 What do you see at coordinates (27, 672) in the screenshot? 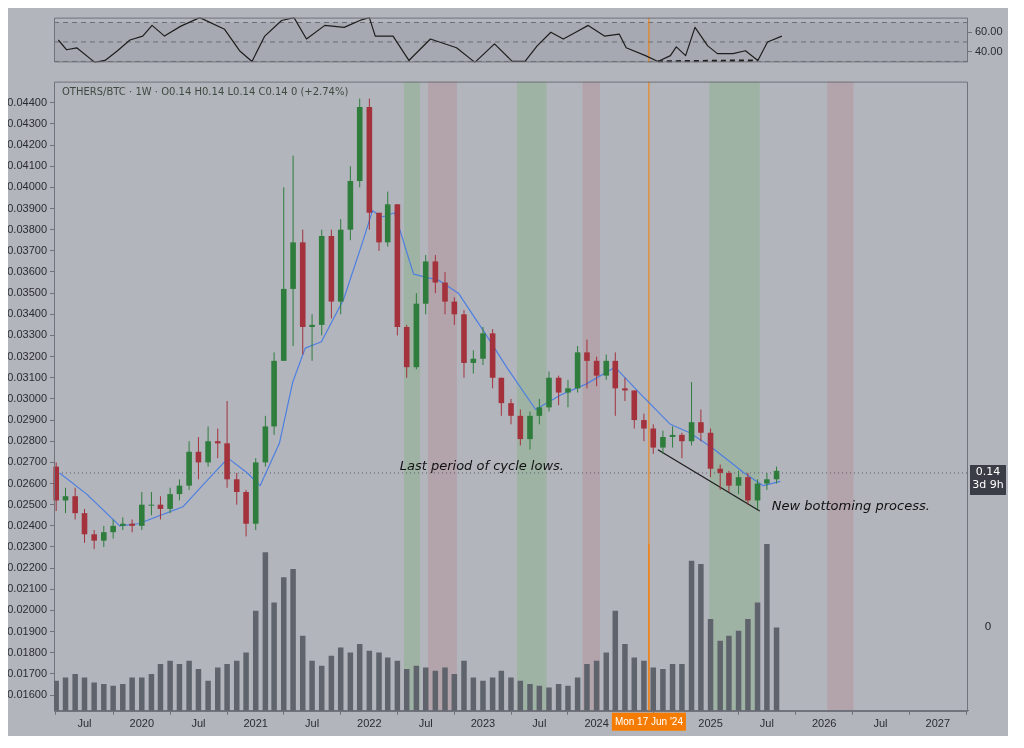
I see `y-tick-label: 0.01700` at bounding box center [27, 672].